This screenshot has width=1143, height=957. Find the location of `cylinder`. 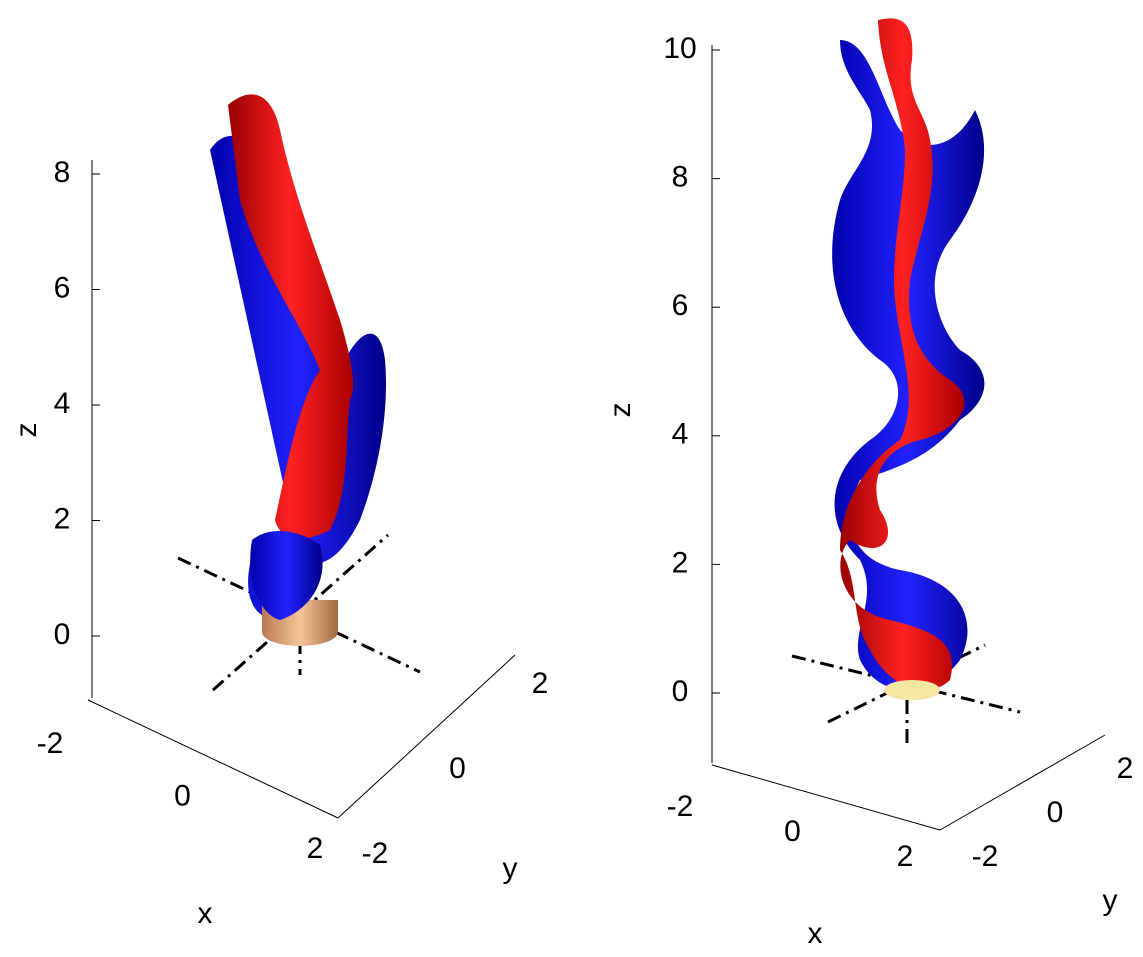

cylinder is located at coordinates (912, 690).